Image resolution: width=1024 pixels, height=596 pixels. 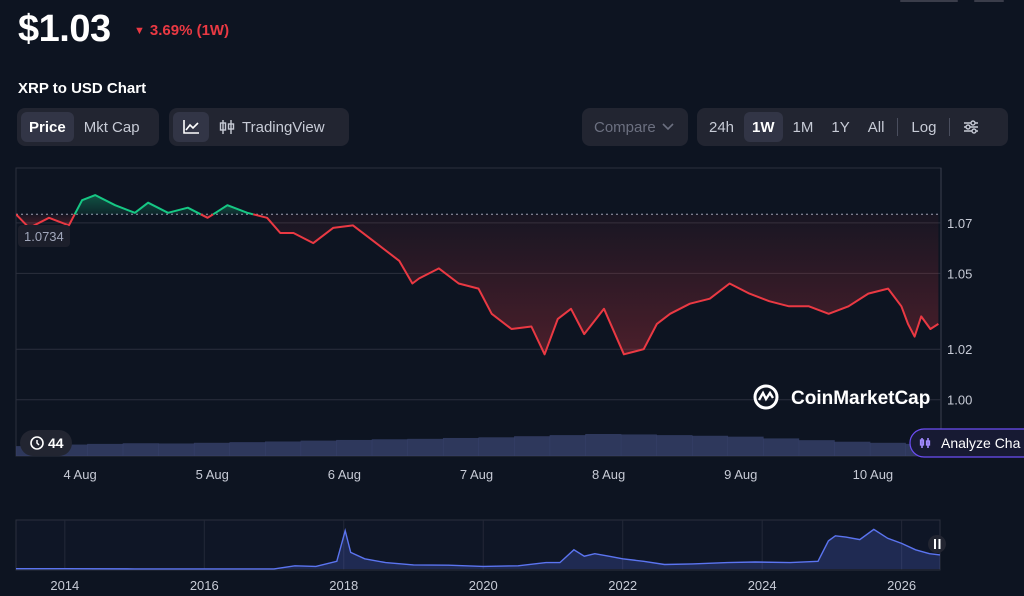 I want to click on range-1y: 1Y, so click(x=840, y=127).